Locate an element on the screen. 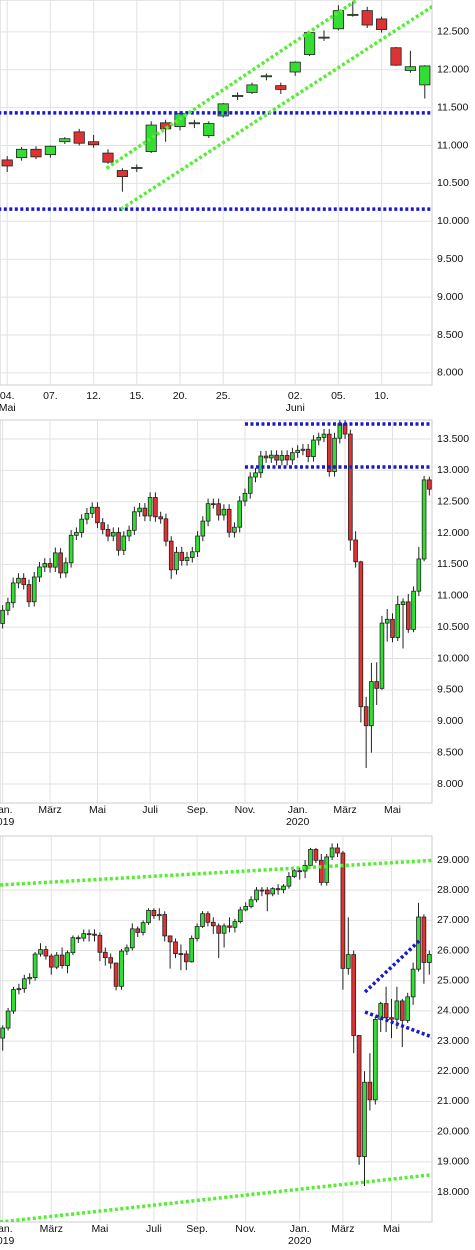  y-tick-label: 10.000 is located at coordinates (453, 658).